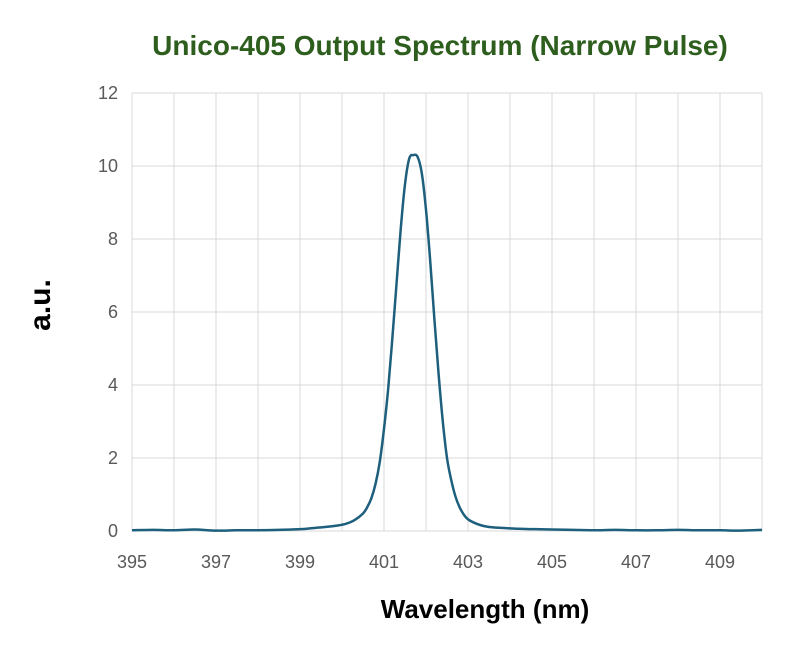 The width and height of the screenshot is (800, 650). What do you see at coordinates (384, 562) in the screenshot?
I see `x-tick-label: 401` at bounding box center [384, 562].